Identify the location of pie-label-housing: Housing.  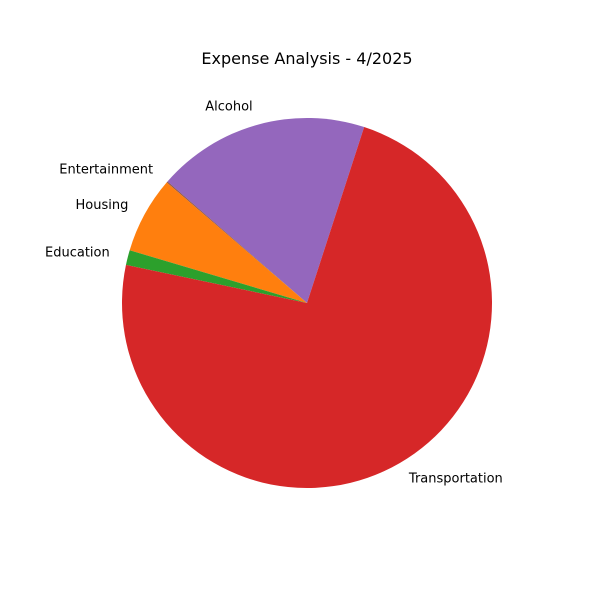
(102, 205).